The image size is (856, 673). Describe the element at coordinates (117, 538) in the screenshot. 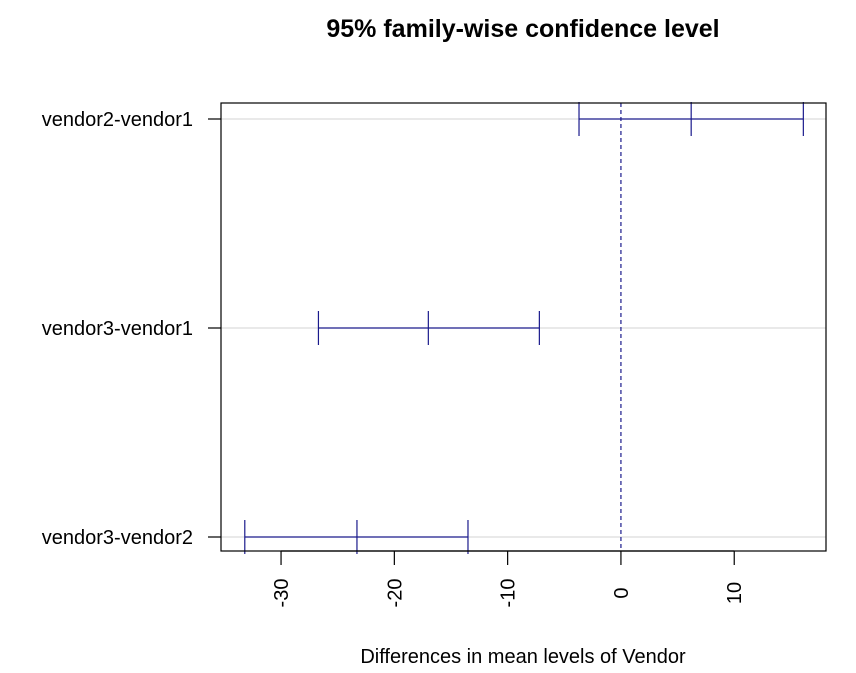

I see `y-tick-label: vendor3-vendor2` at that location.